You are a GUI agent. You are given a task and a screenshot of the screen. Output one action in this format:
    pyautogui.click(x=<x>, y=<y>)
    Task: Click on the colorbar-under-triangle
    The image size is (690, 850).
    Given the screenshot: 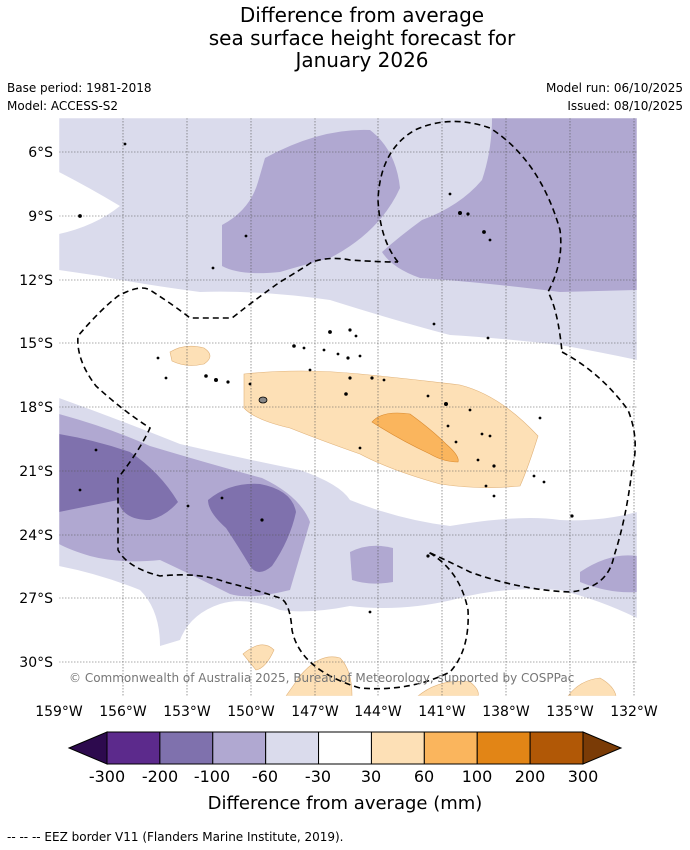 What is the action you would take?
    pyautogui.click(x=87, y=748)
    